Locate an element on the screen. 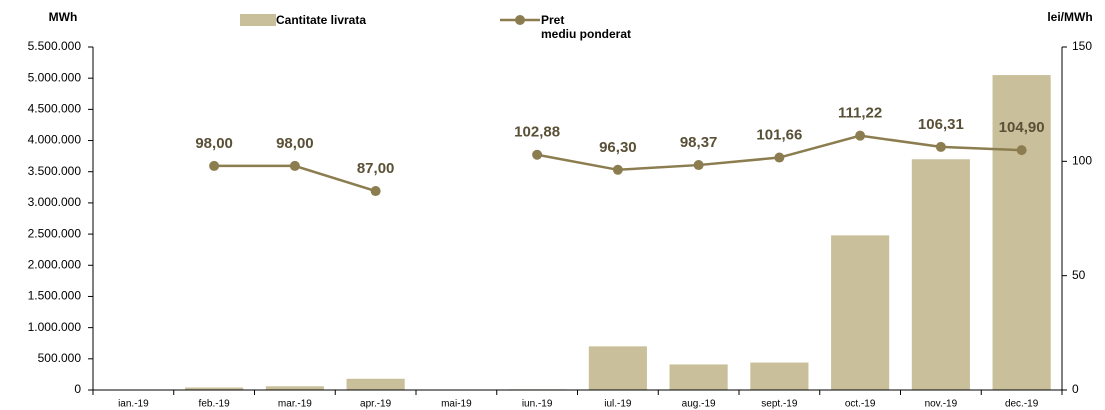 The height and width of the screenshot is (410, 1105). y-tick-label: 1.000.000 is located at coordinates (55, 327).